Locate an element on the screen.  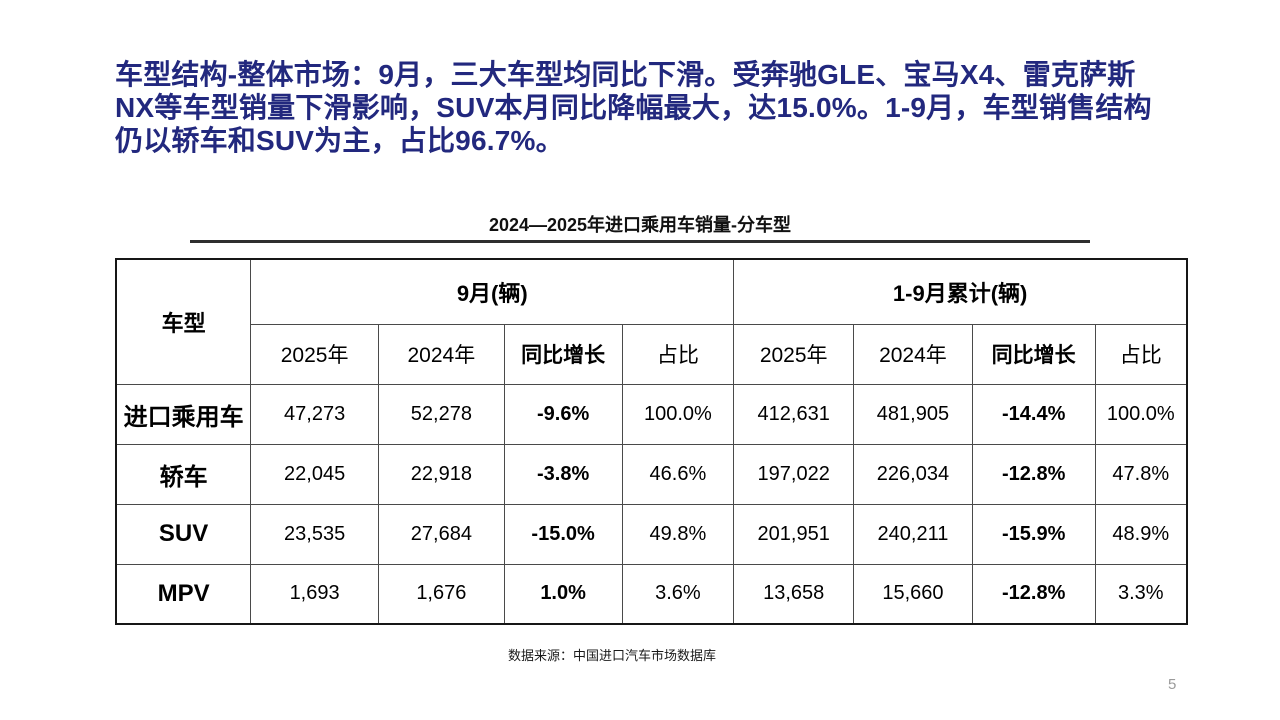
cell-yoy: -15.9% is located at coordinates (1033, 534).